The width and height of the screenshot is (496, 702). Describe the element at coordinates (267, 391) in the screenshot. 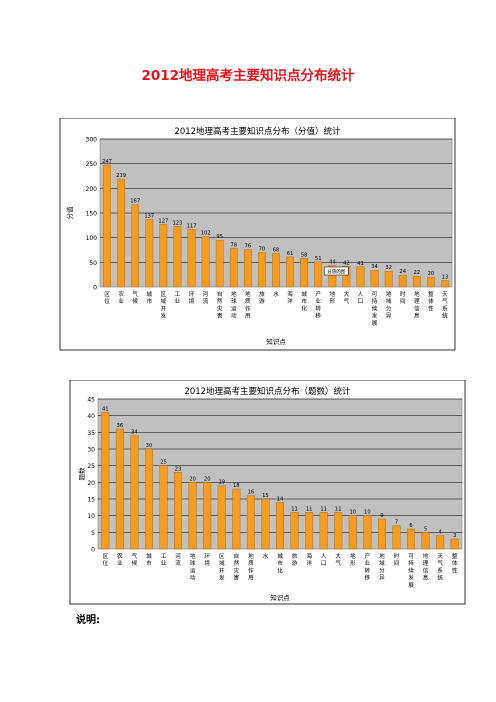

I see `chart-title: 2012地理高考主要知识点分布（题数）统计` at that location.